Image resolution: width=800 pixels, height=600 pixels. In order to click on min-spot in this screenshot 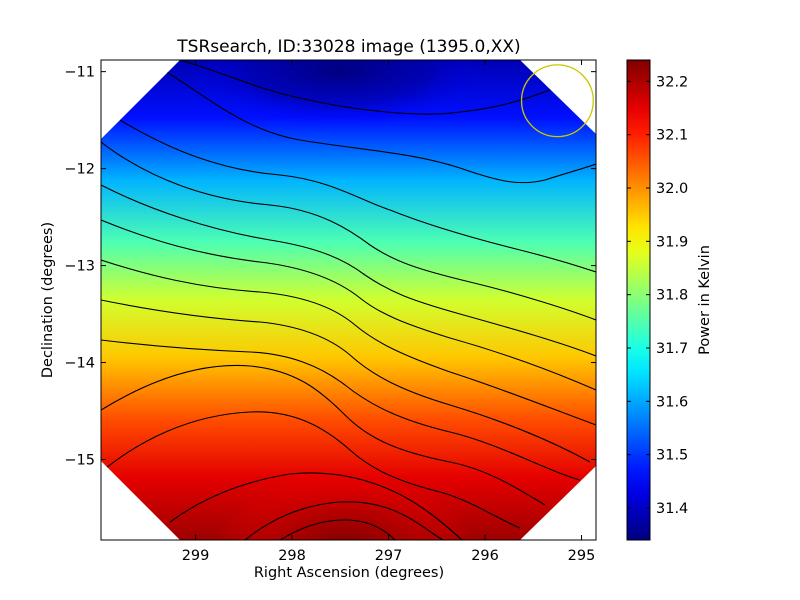, I will do `click(340, 92)`.